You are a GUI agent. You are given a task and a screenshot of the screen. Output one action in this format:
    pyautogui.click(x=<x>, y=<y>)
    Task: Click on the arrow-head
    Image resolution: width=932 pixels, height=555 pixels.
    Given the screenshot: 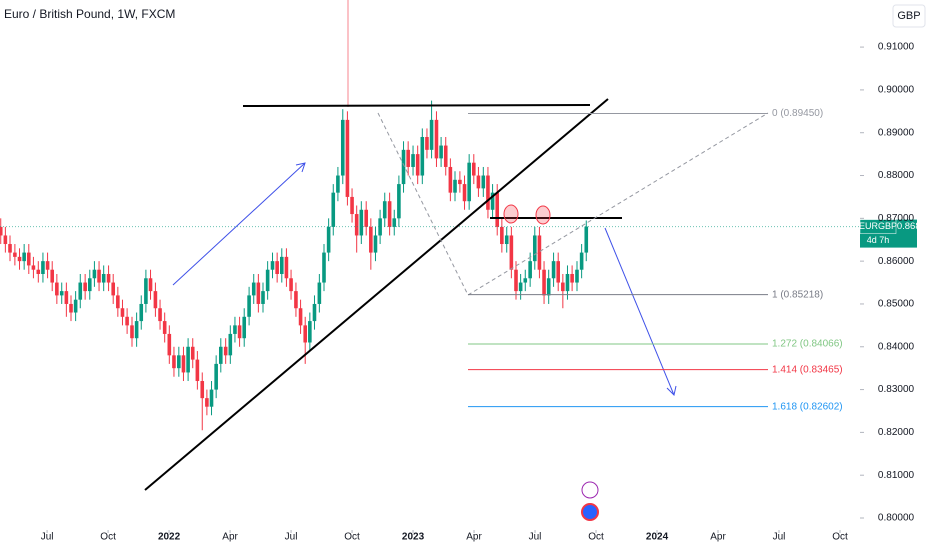 What is the action you would take?
    pyautogui.click(x=300, y=167)
    